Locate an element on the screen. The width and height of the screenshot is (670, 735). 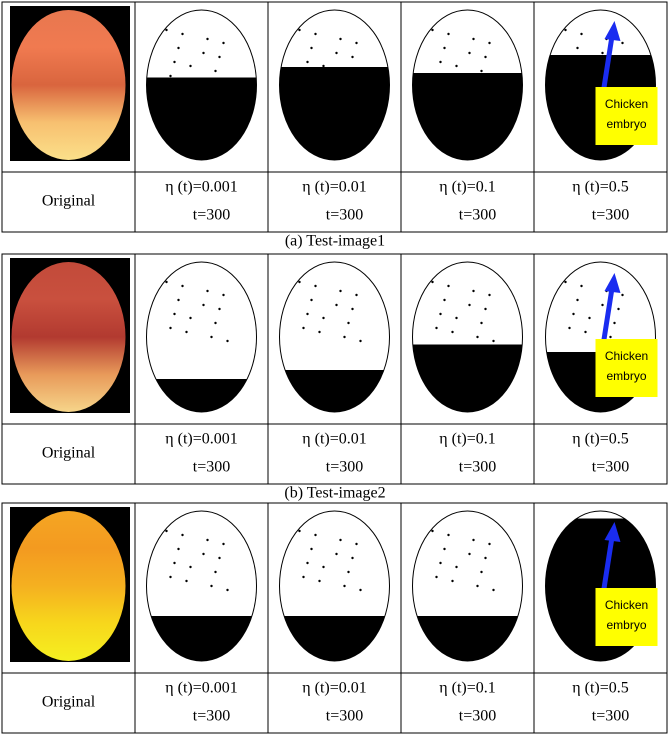
eta-label: η (t)=0.1 is located at coordinates (467, 688).